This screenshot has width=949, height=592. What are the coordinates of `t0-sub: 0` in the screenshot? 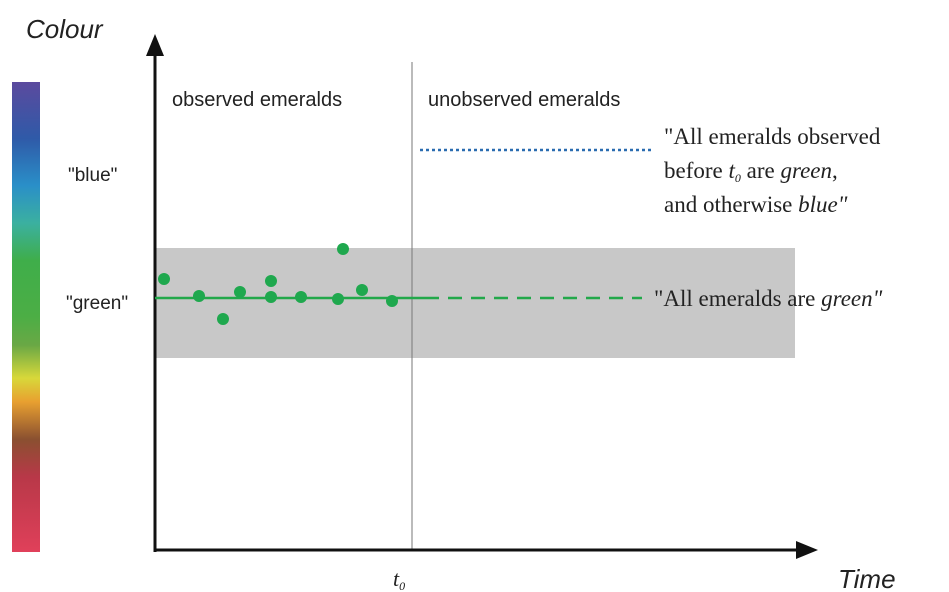 It's located at (402, 585).